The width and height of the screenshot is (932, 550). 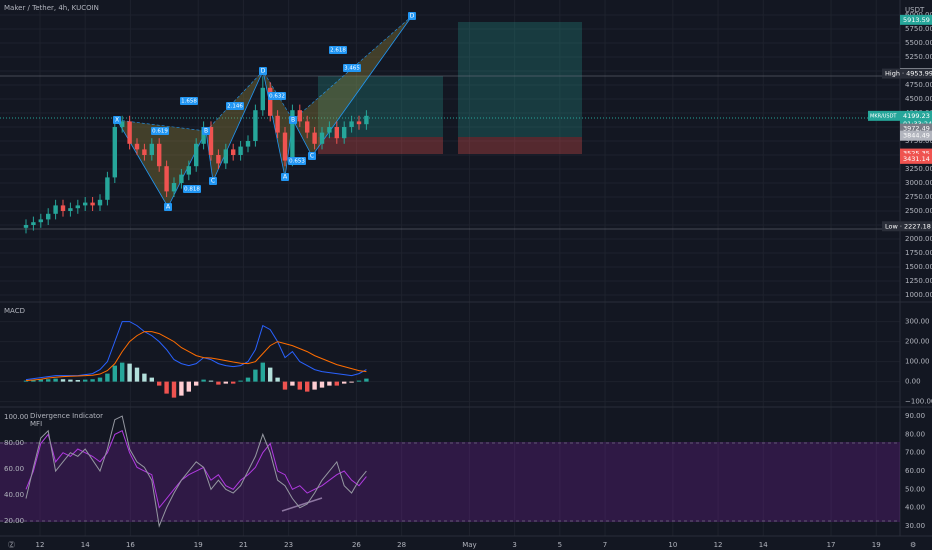 I want to click on y-tick-label: 30.00, so click(x=915, y=526).